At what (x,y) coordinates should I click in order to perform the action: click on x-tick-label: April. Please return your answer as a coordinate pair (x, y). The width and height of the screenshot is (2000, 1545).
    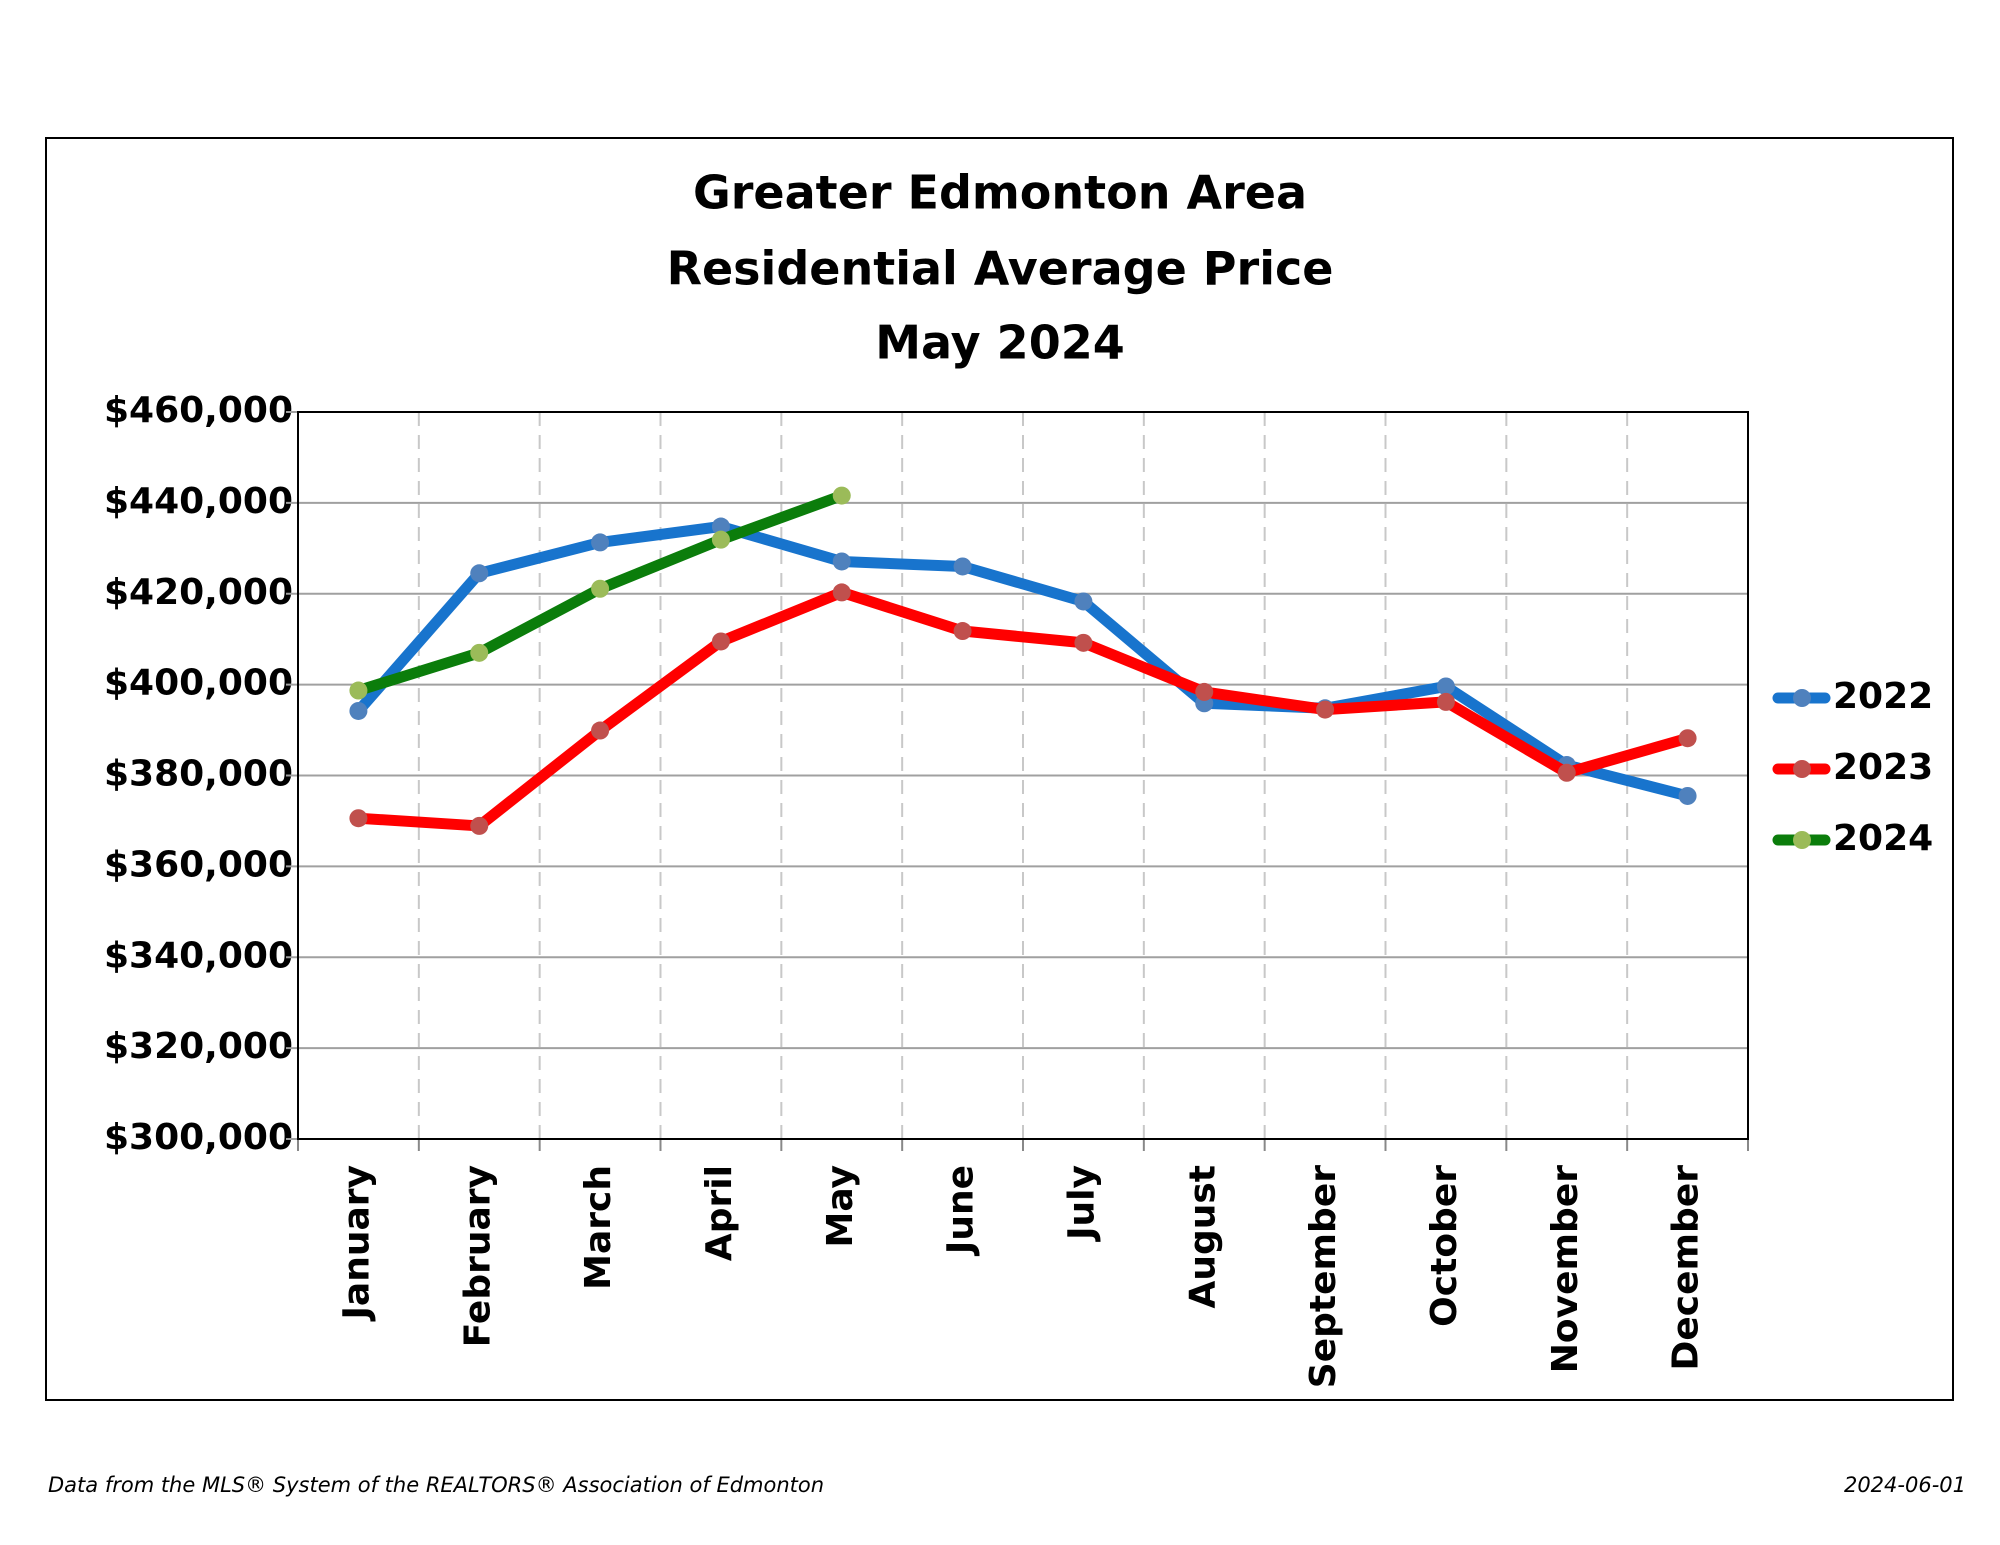
    Looking at the image, I should click on (719, 1213).